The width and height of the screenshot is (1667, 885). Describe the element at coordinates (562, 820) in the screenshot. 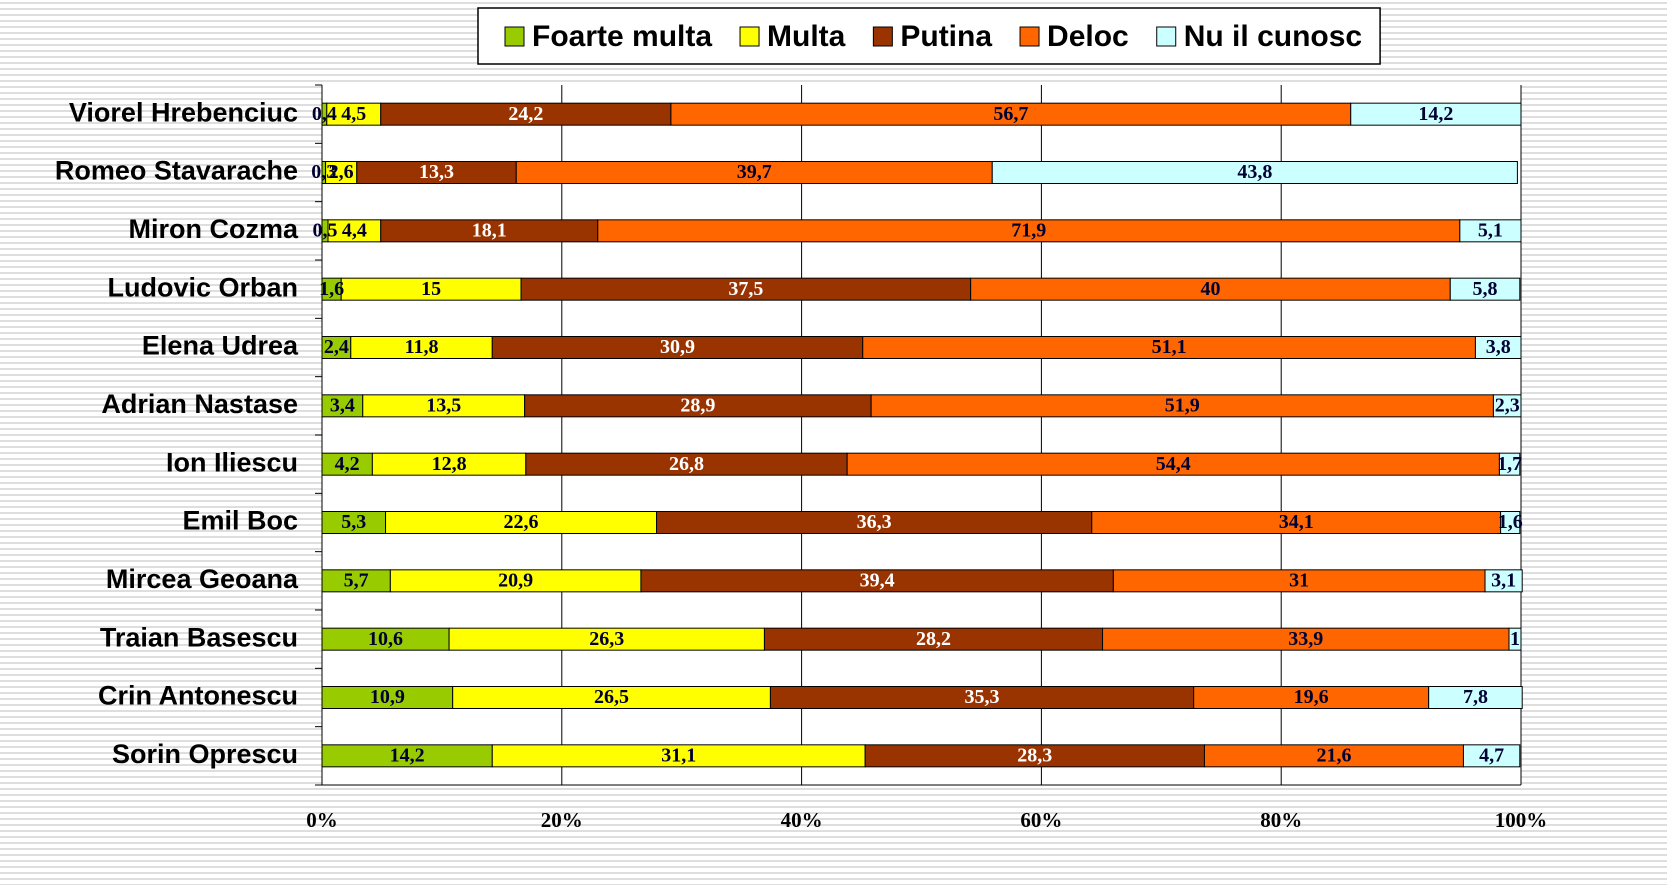

I see `x-tick-label: 20%` at that location.